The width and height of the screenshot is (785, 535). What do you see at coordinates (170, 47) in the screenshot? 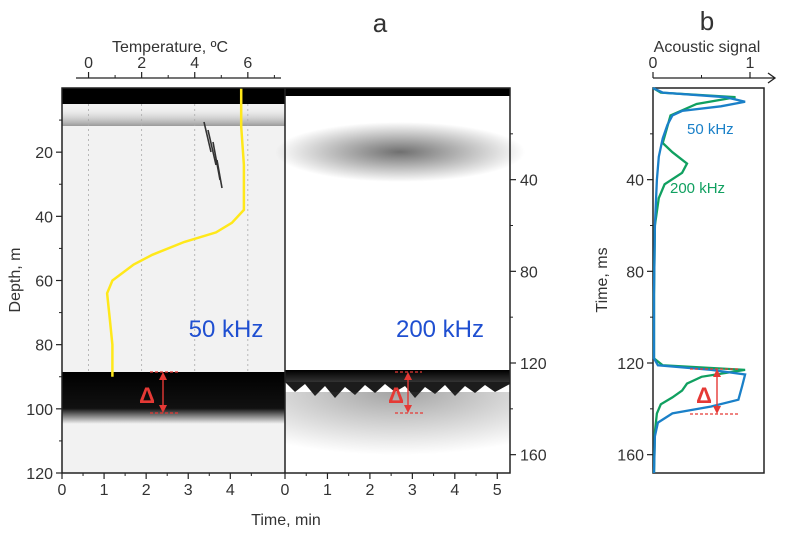
I see `temperature-axis-title: Temperature, ºC` at bounding box center [170, 47].